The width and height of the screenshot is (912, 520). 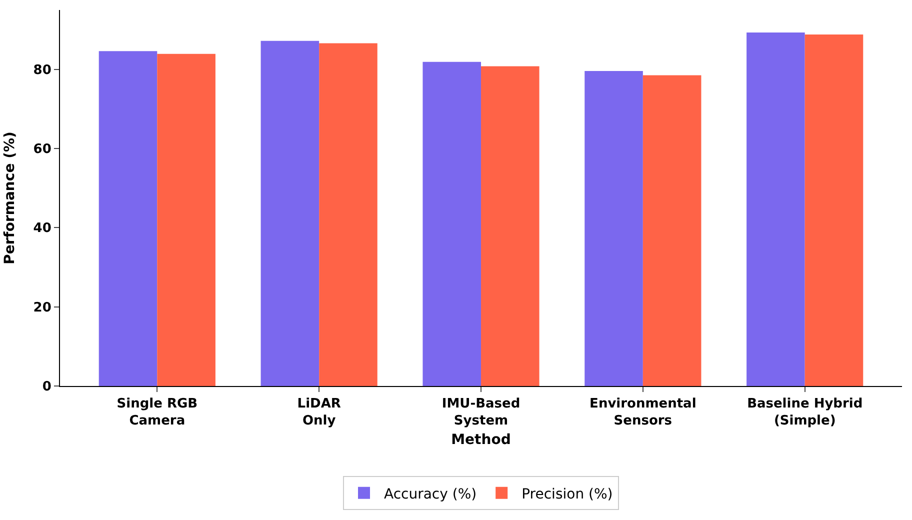 What do you see at coordinates (643, 412) in the screenshot?
I see `x-tick-label: Environmental Sensors` at bounding box center [643, 412].